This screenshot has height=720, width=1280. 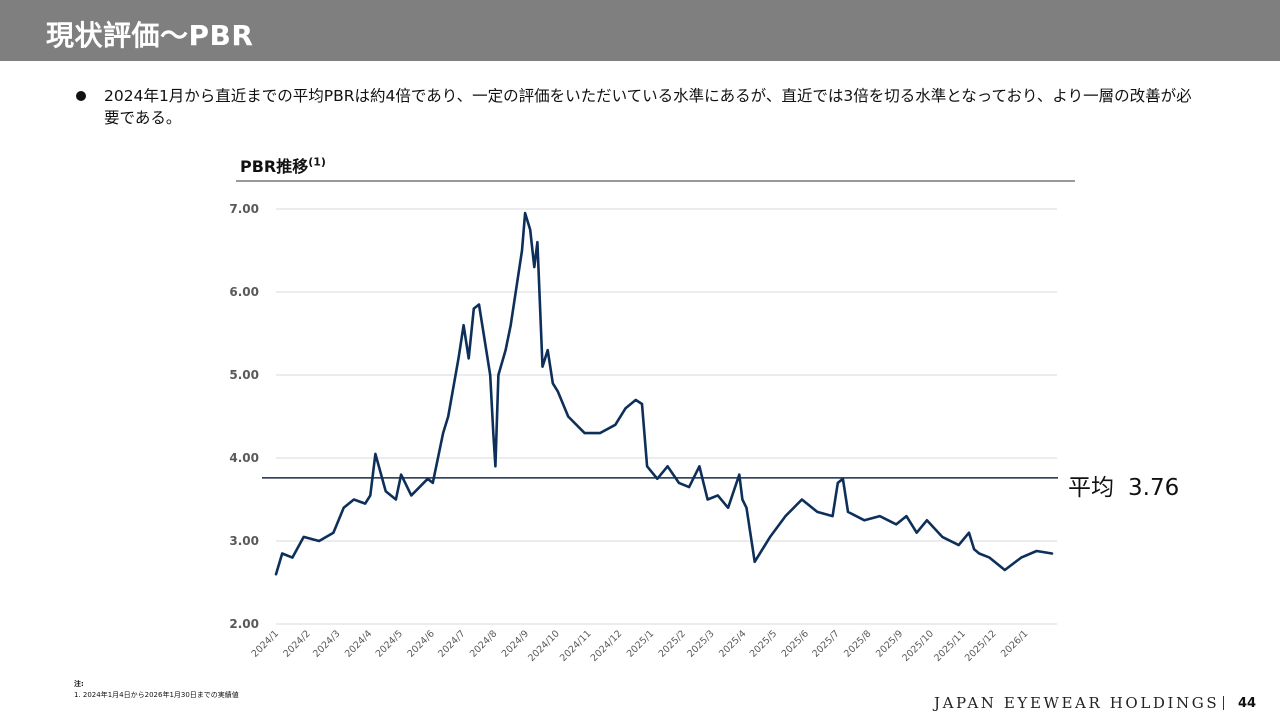 I want to click on x-tick-label: 2026/1, so click(x=1014, y=643).